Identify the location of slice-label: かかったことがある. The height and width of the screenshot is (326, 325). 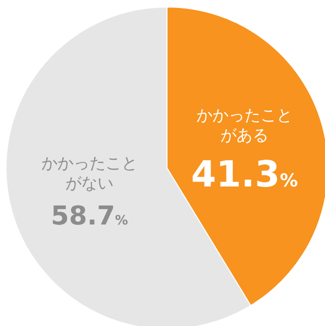
(244, 124).